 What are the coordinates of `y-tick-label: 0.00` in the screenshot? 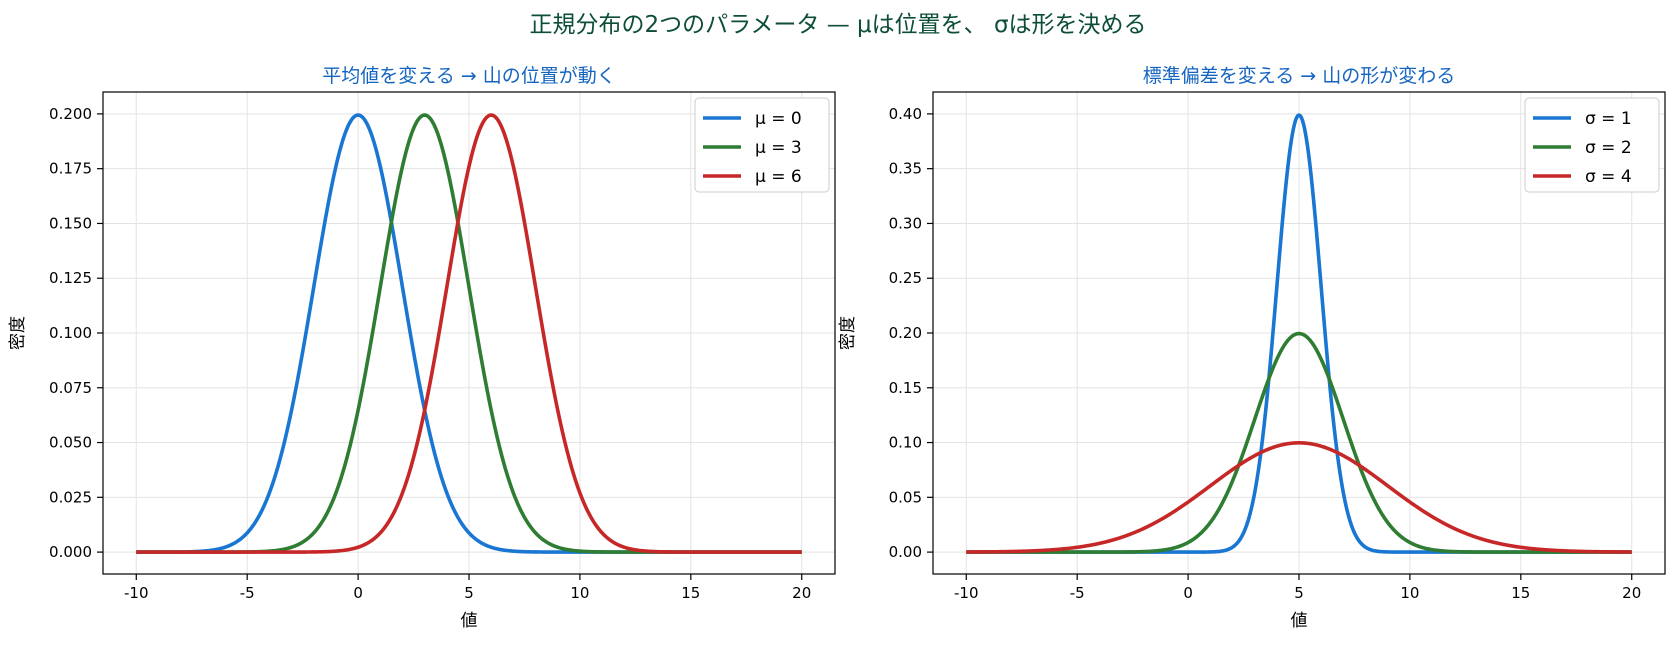 It's located at (905, 552).